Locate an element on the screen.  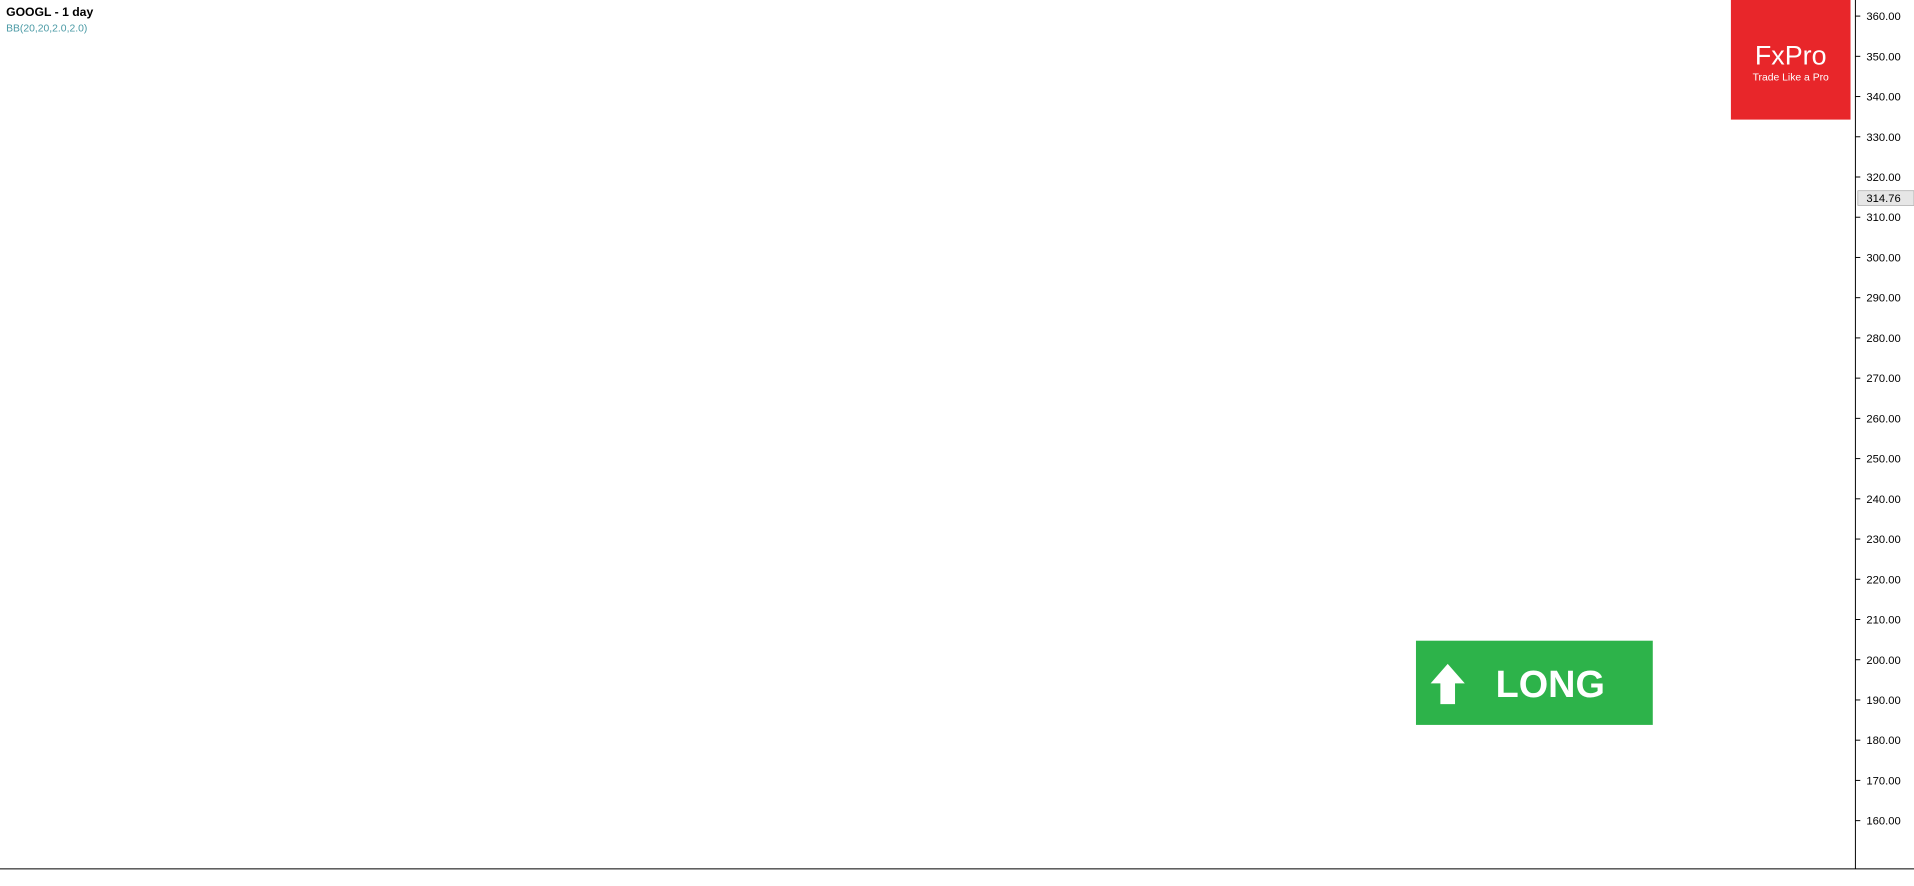
y-tick-label: 240.00 is located at coordinates (1883, 500).